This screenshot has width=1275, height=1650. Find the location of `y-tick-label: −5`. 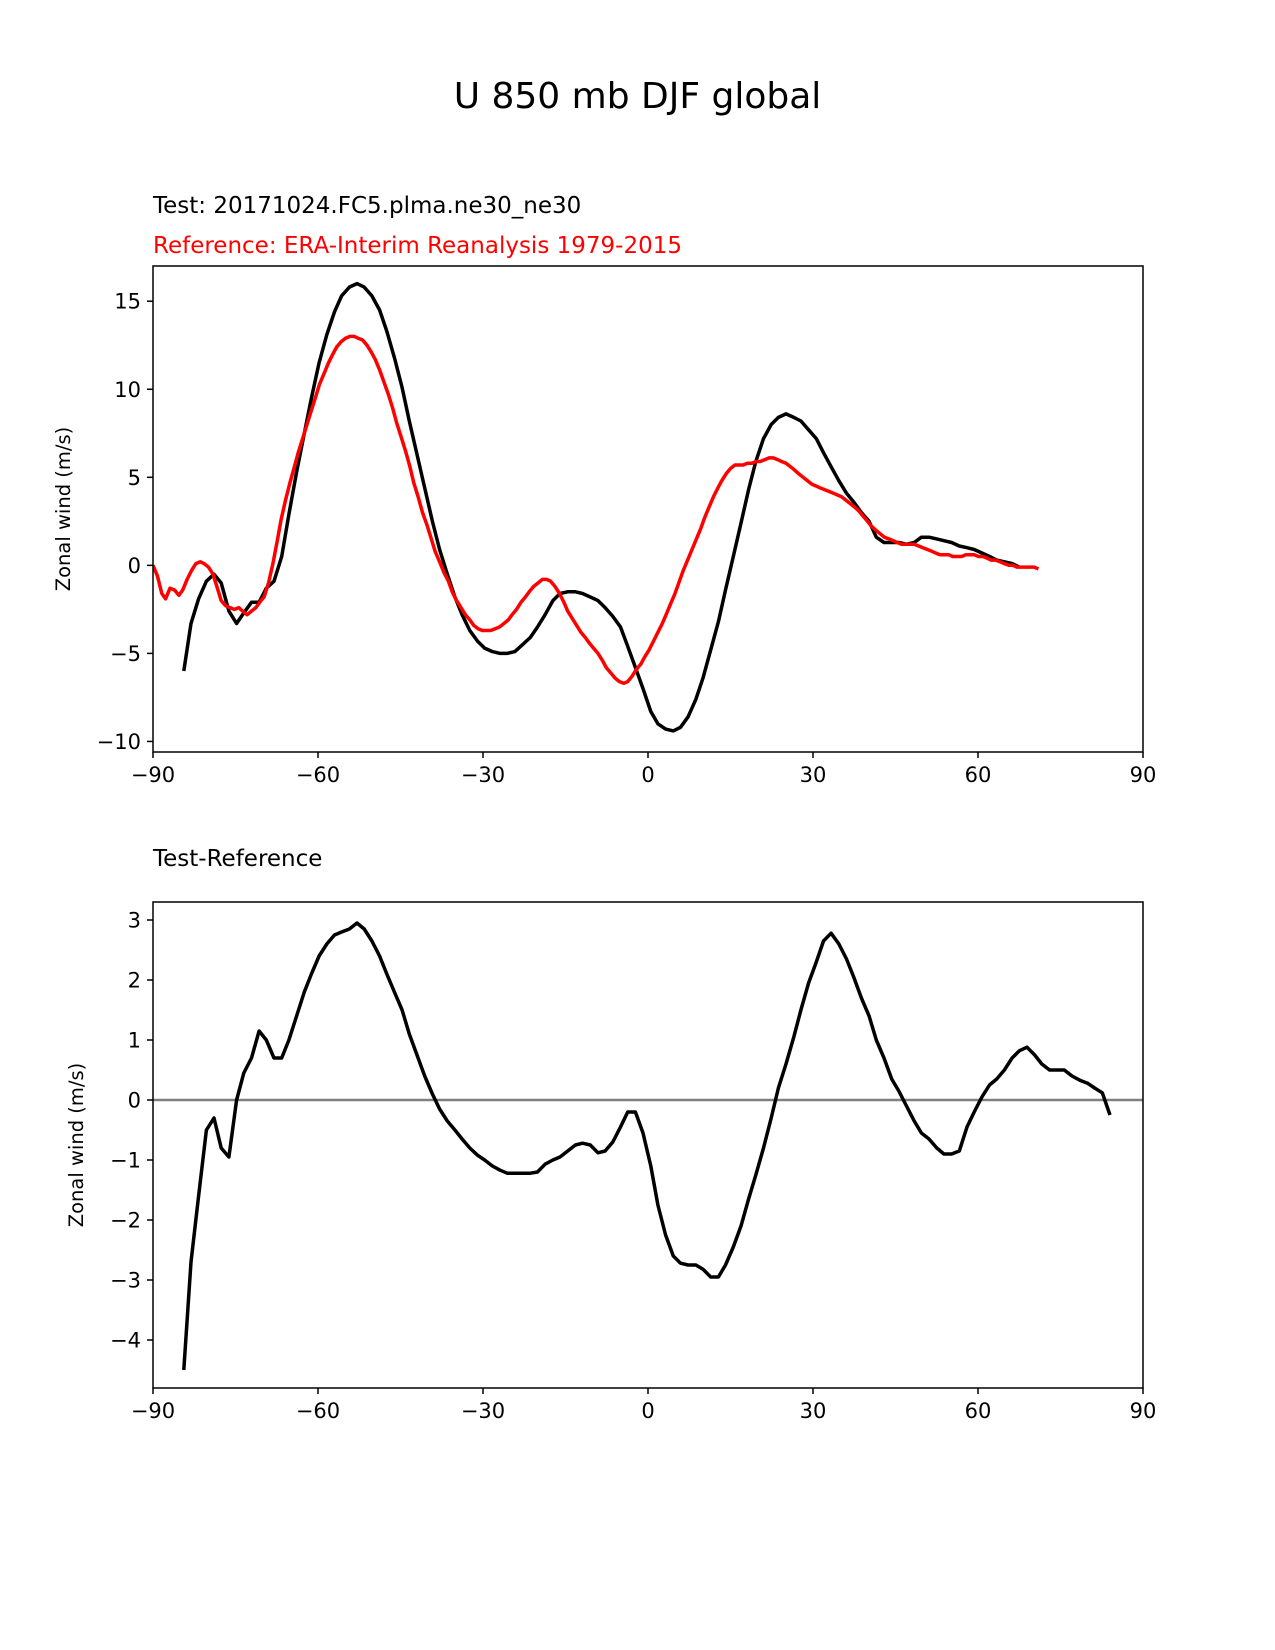

y-tick-label: −5 is located at coordinates (125, 654).